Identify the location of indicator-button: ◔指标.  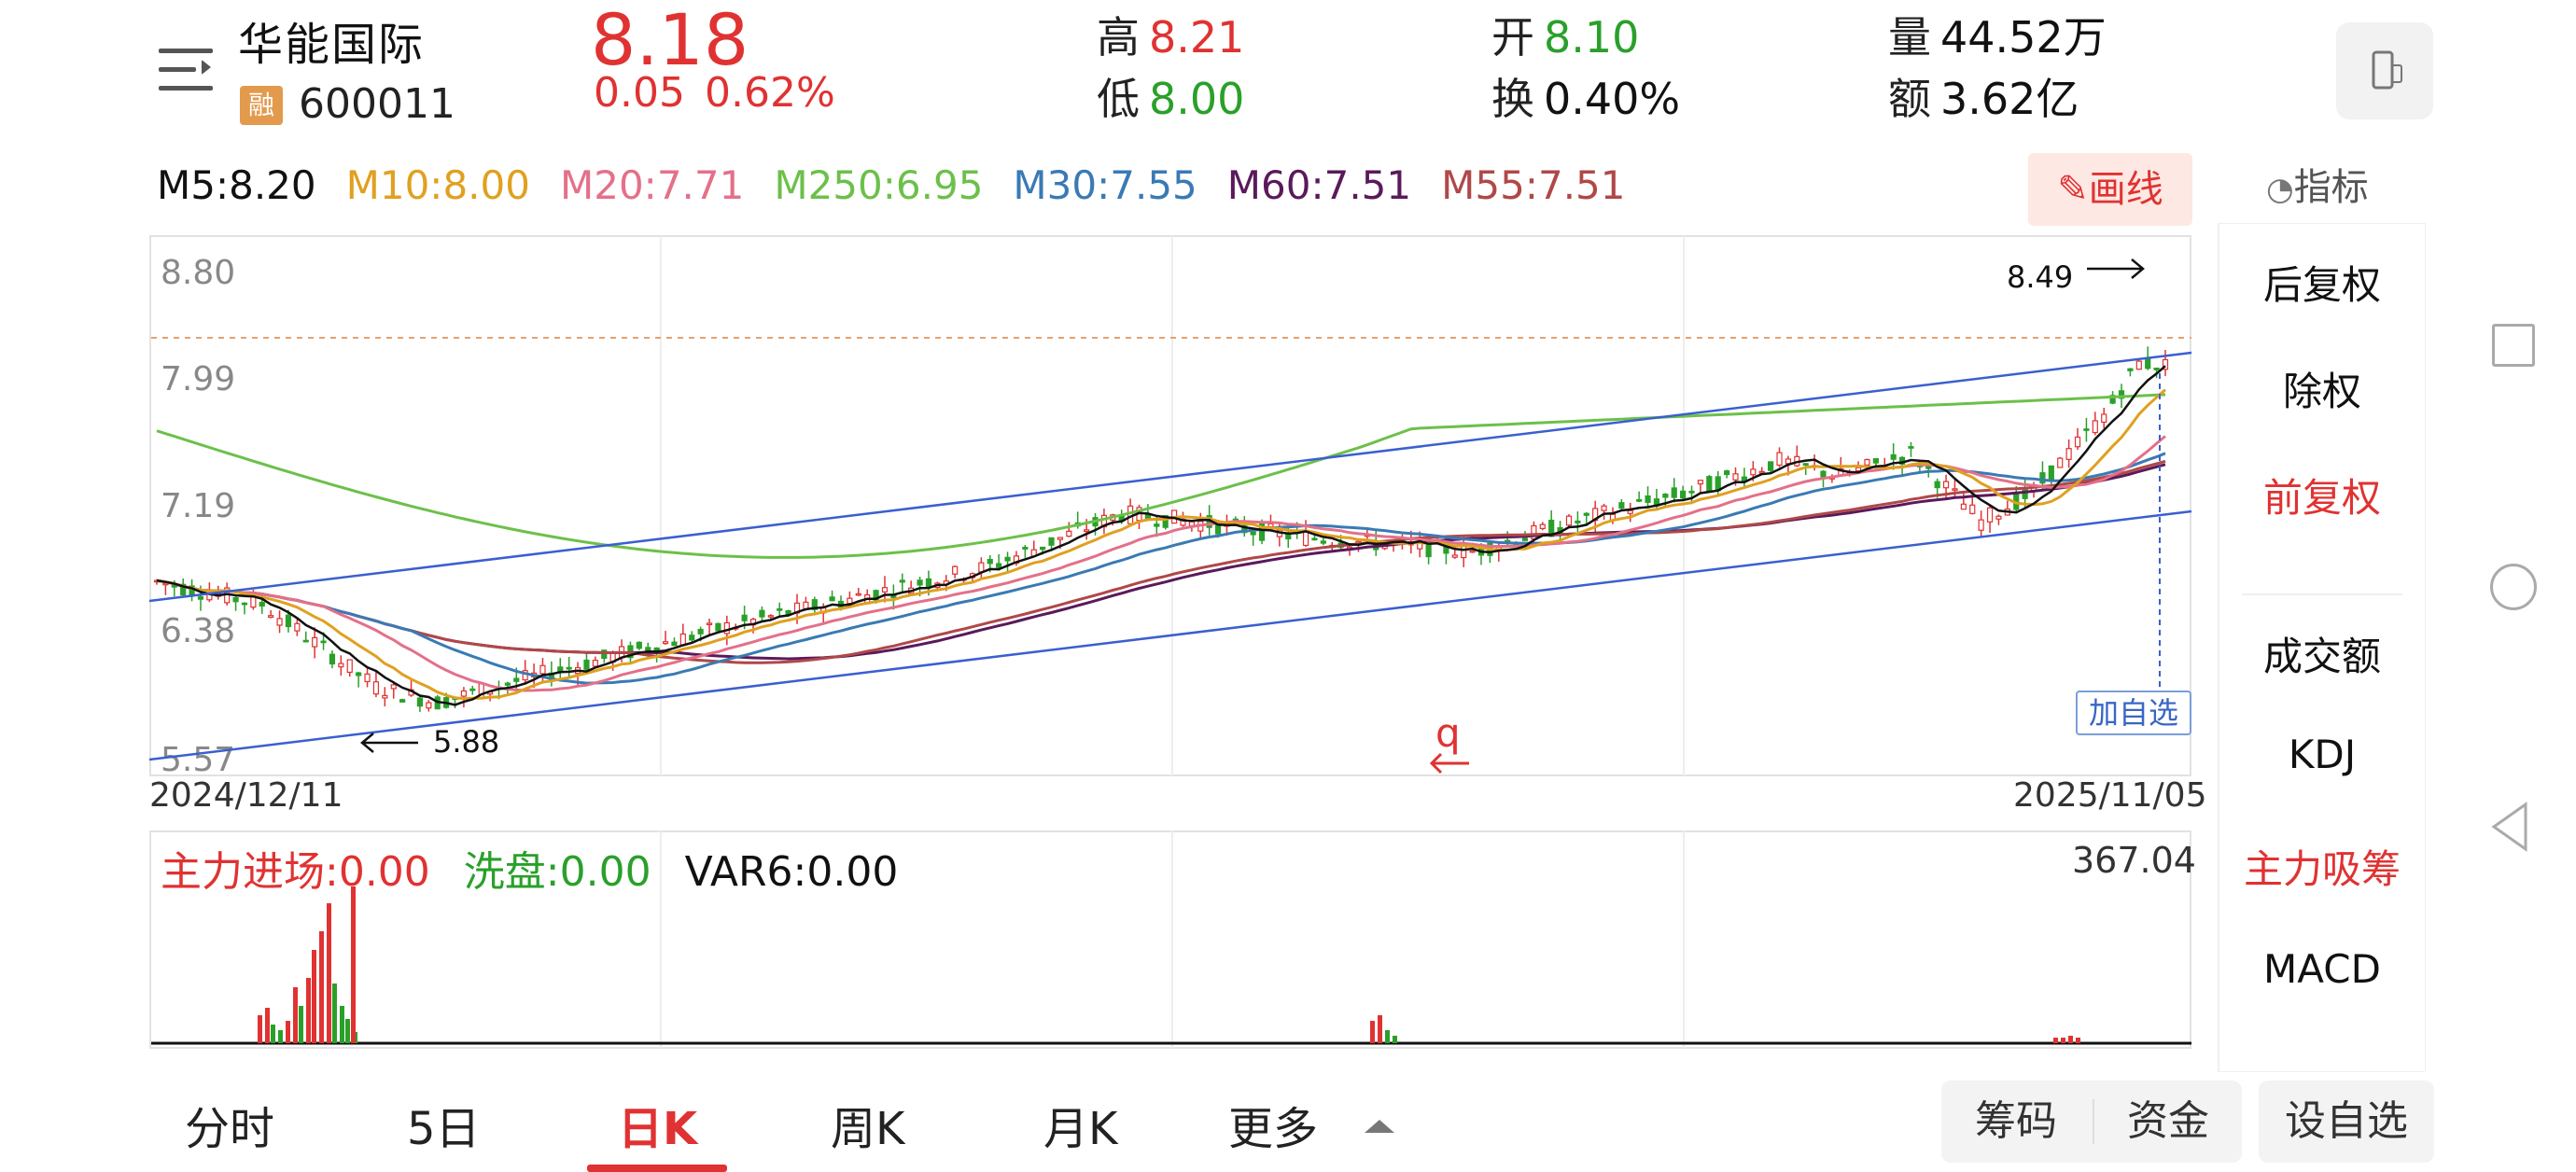
(2317, 187).